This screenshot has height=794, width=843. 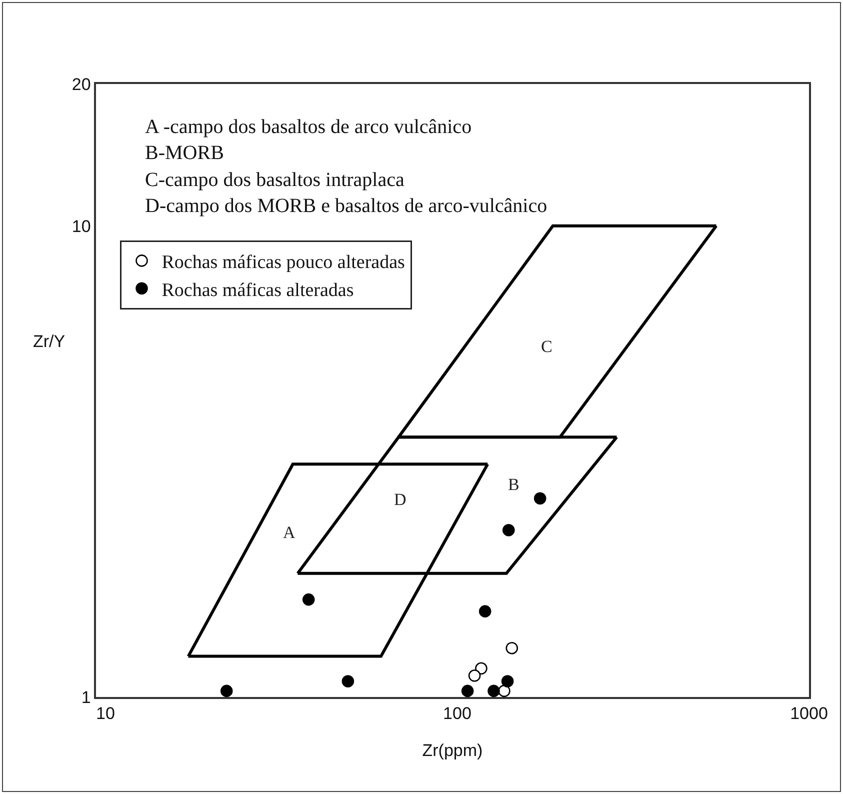 What do you see at coordinates (49, 341) in the screenshot?
I see `y-axis-title: Zr/Y` at bounding box center [49, 341].